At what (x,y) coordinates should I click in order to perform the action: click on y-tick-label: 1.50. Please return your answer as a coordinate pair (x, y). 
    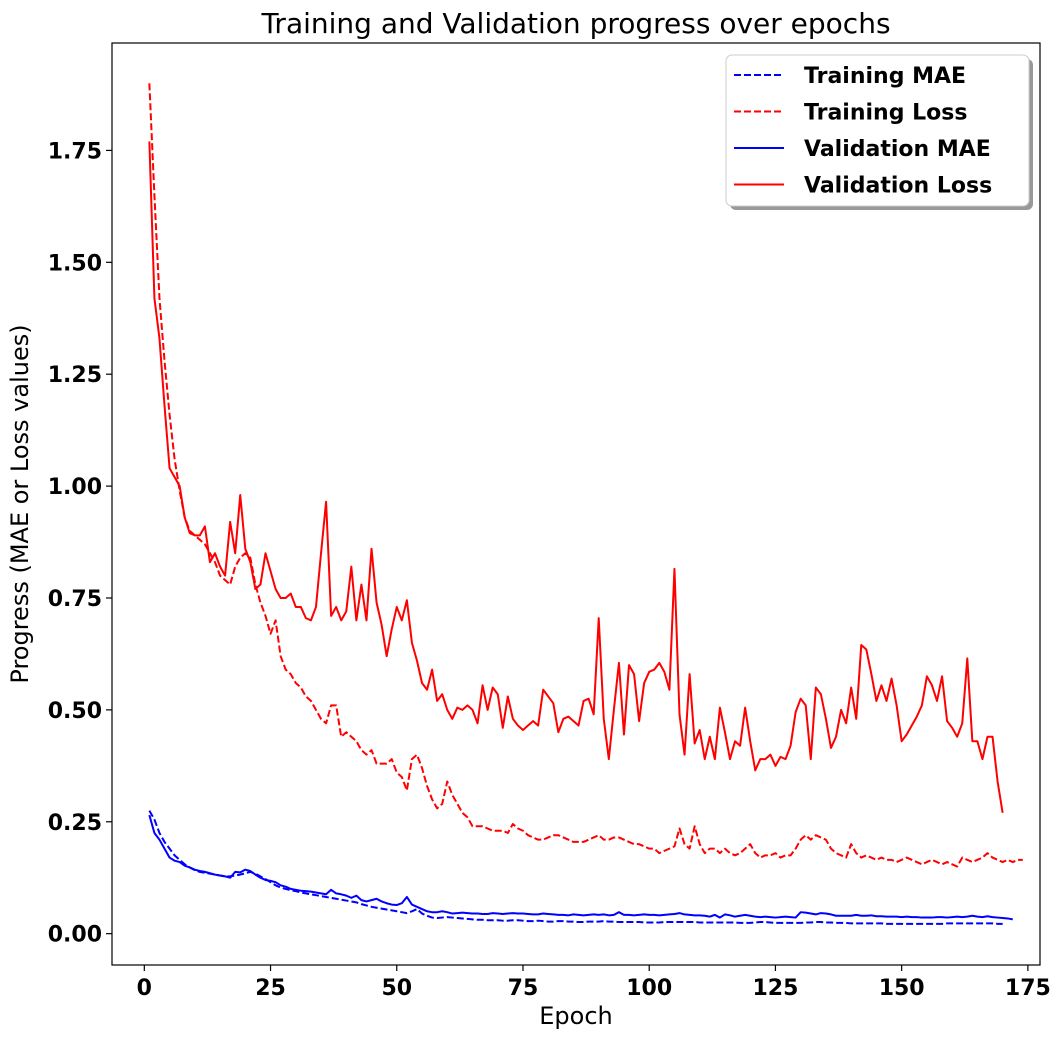
    Looking at the image, I should click on (75, 263).